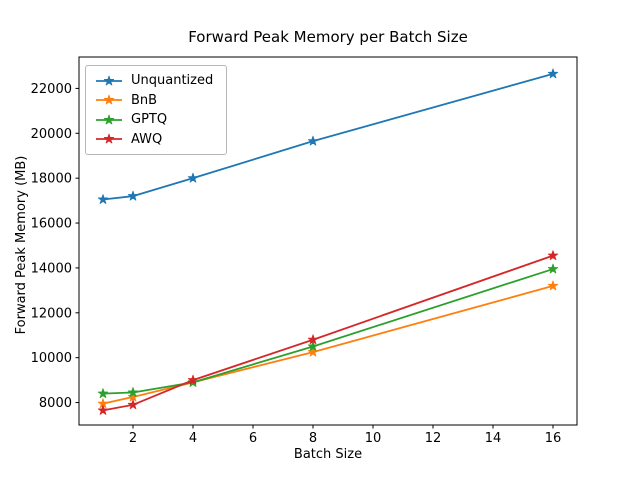 Image resolution: width=640 pixels, height=480 pixels. What do you see at coordinates (433, 438) in the screenshot?
I see `x-tick-label: 12` at bounding box center [433, 438].